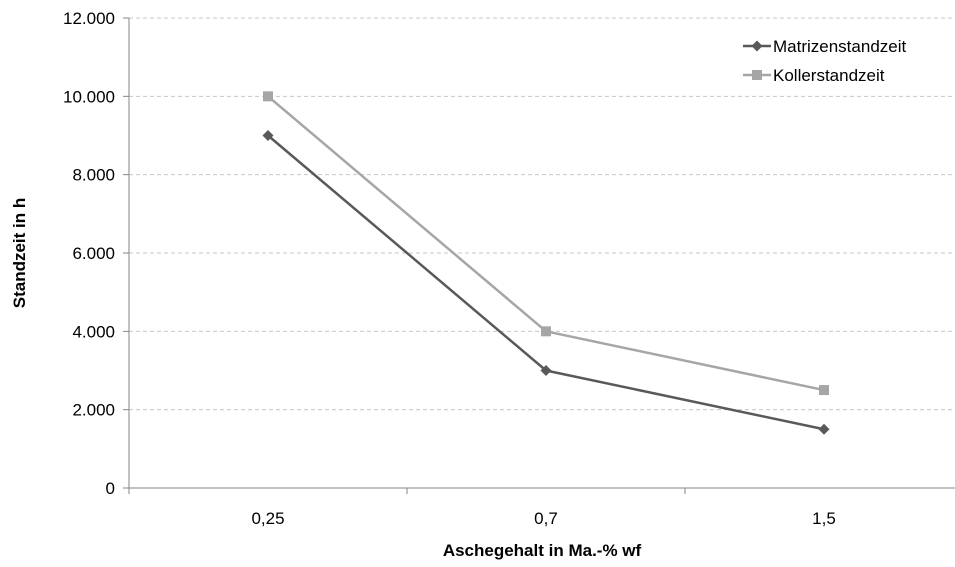  I want to click on y-axis-title: Standzeit in h, so click(19, 253).